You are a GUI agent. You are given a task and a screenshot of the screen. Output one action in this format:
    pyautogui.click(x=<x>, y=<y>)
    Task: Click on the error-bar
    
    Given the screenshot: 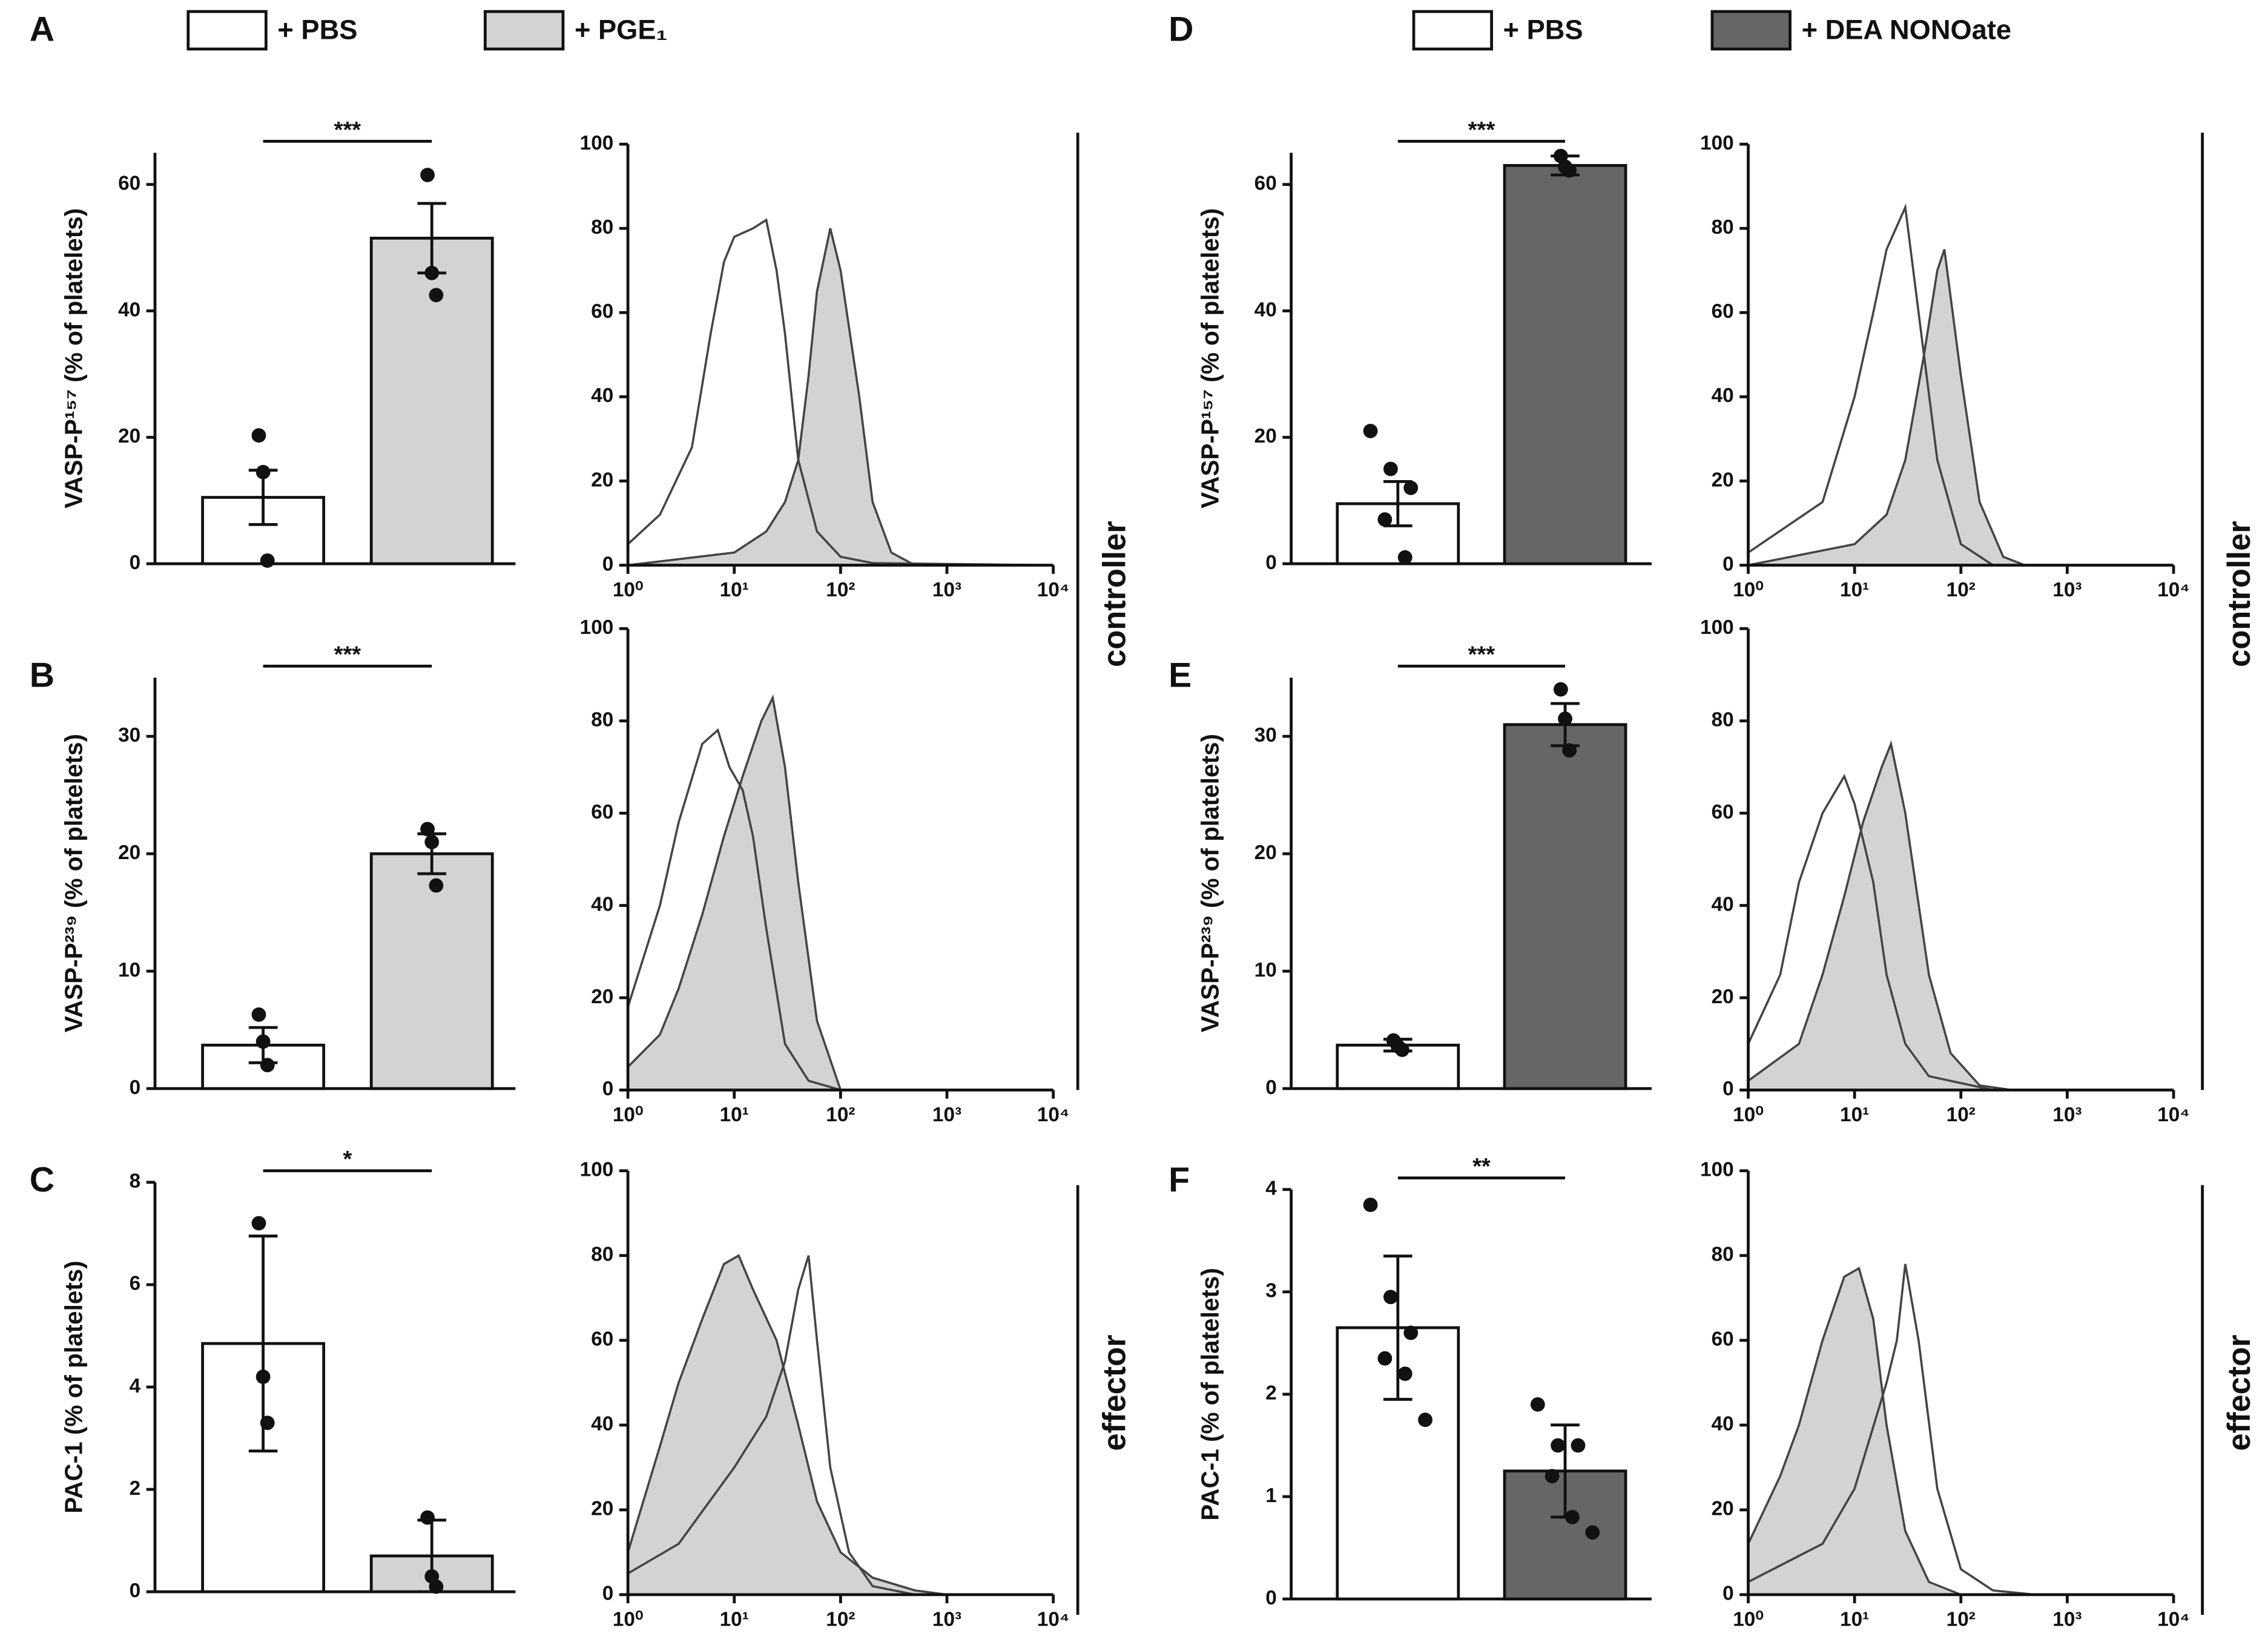 What is the action you would take?
    pyautogui.click(x=1398, y=1327)
    